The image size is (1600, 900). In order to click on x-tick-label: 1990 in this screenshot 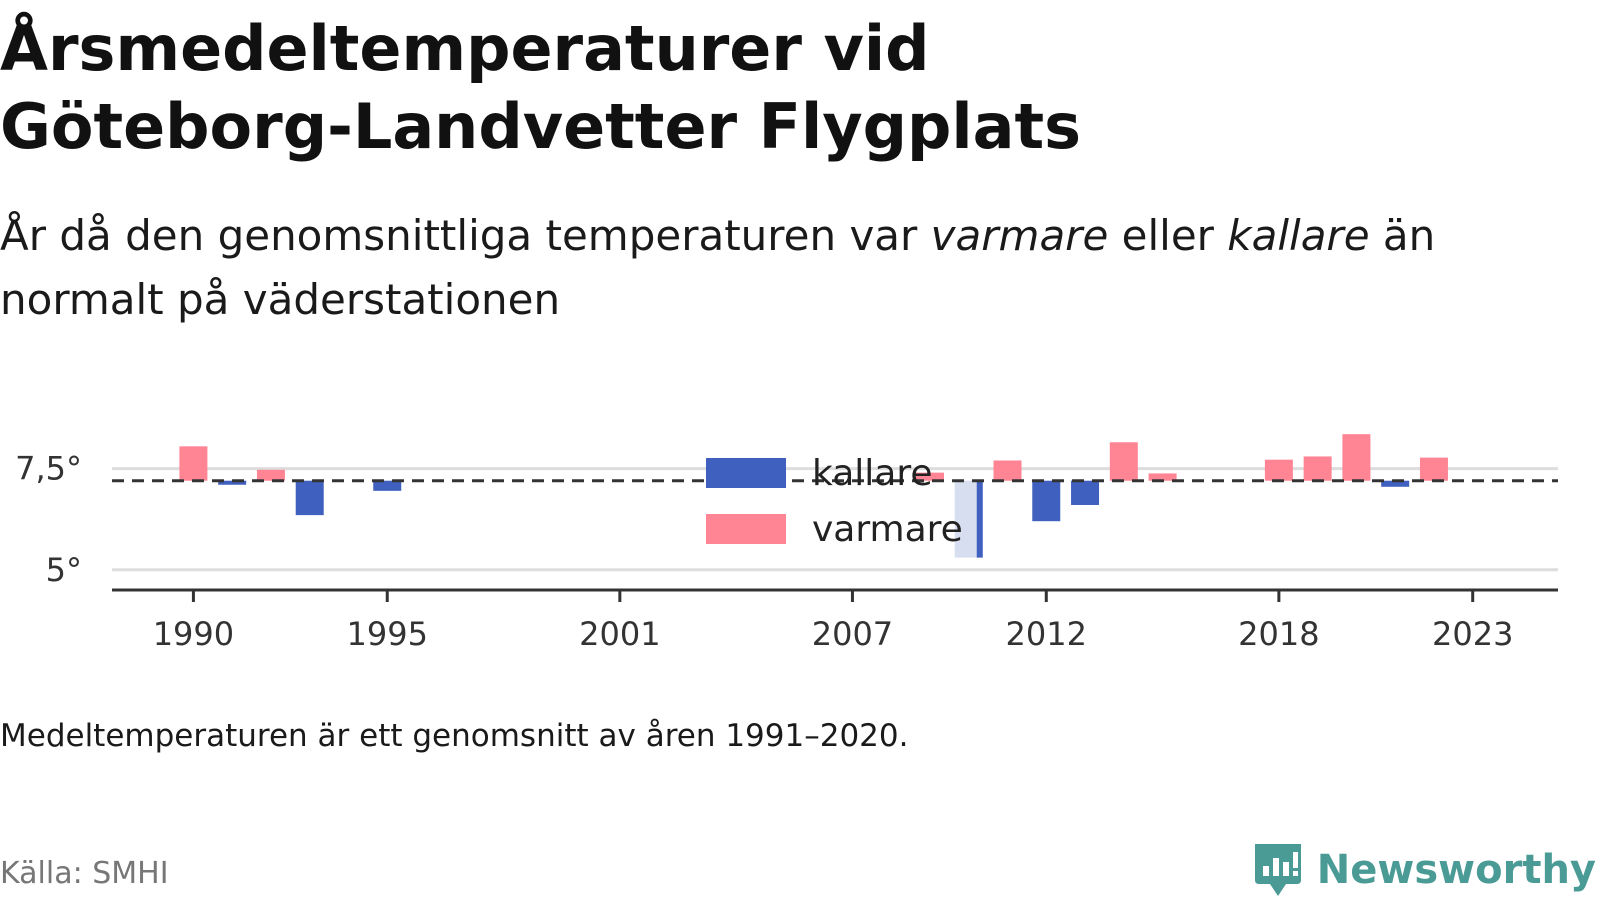, I will do `click(193, 634)`.